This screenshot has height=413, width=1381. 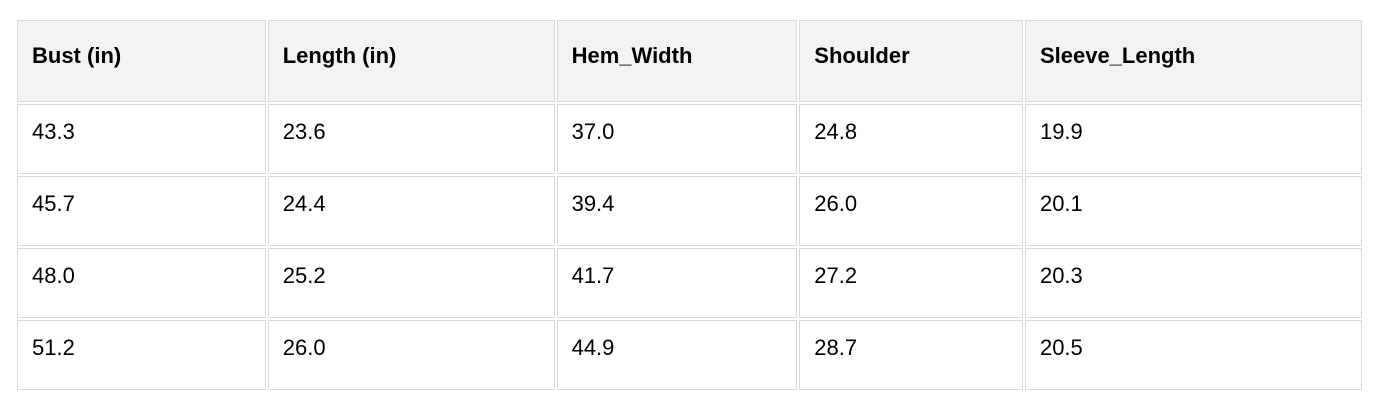 I want to click on column-header-hem-width: Hem_Width, so click(x=677, y=61).